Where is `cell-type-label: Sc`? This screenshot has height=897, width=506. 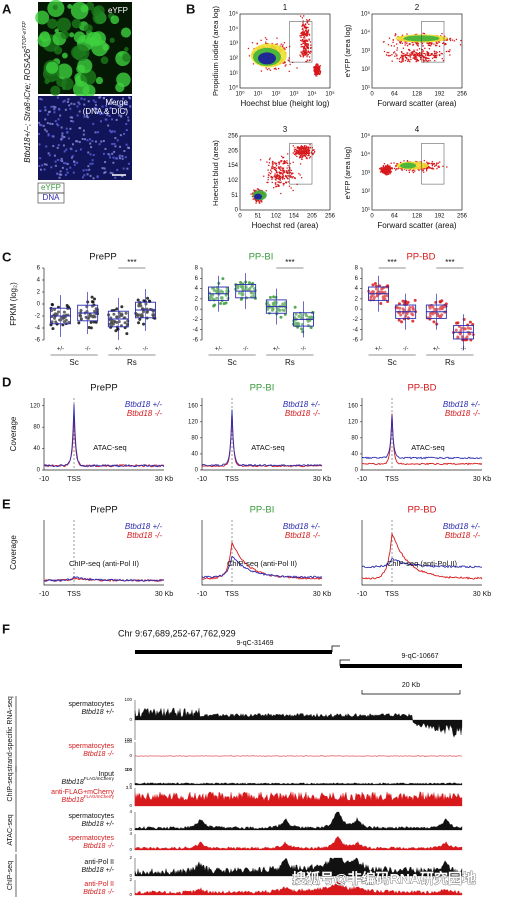
cell-type-label: Sc is located at coordinates (391, 362).